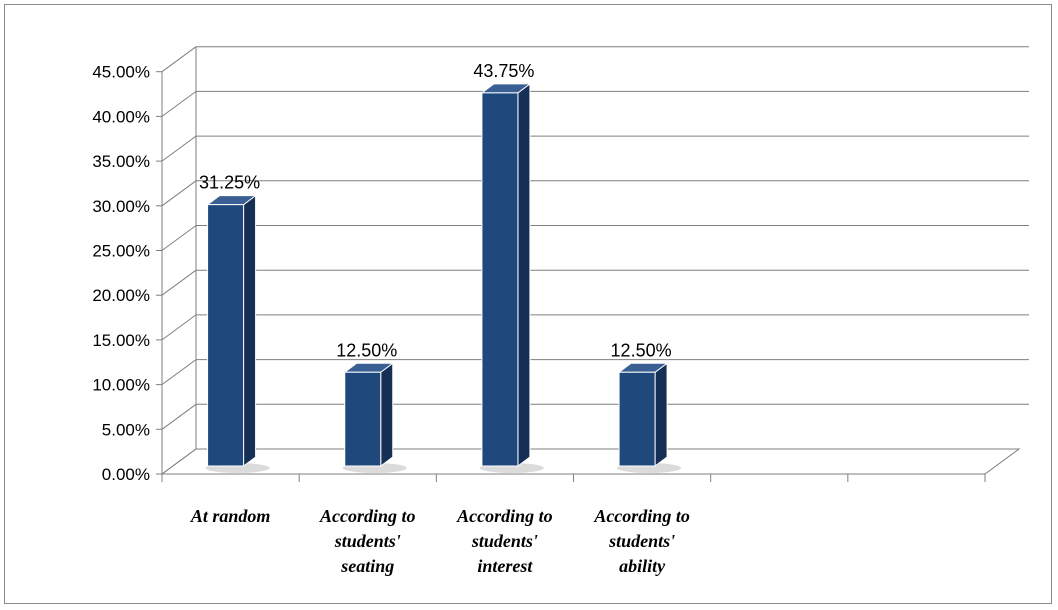 Image resolution: width=1058 pixels, height=610 pixels. What do you see at coordinates (590, 461) in the screenshot?
I see `chart-floor` at bounding box center [590, 461].